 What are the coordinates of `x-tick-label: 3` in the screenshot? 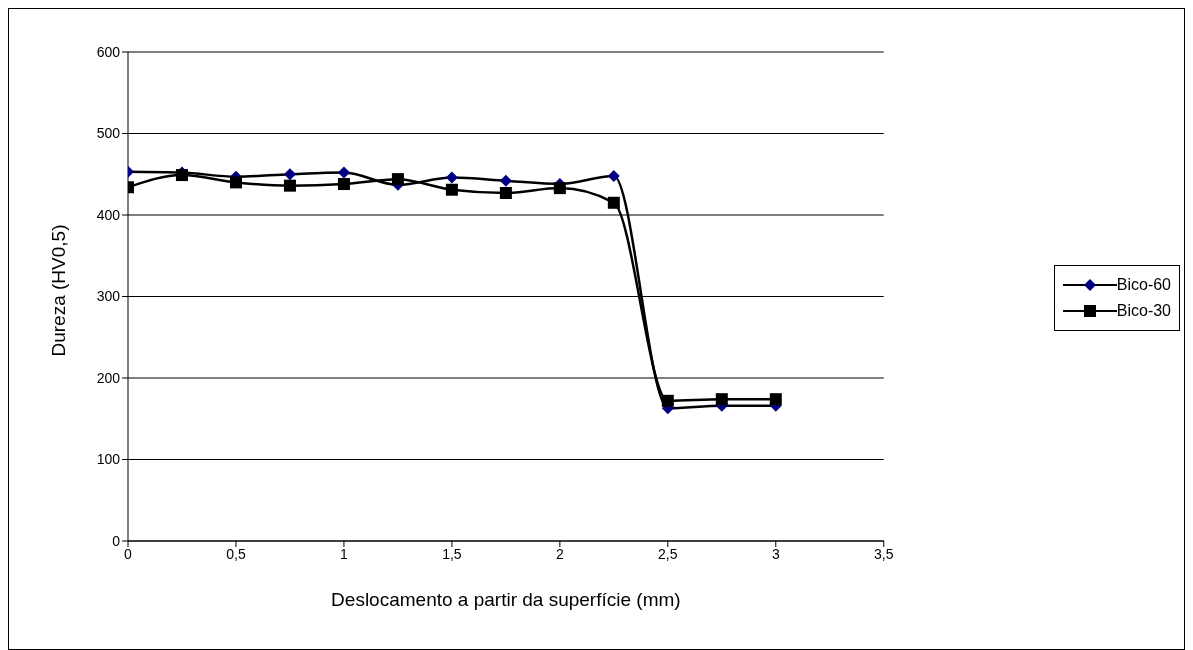 It's located at (775, 553).